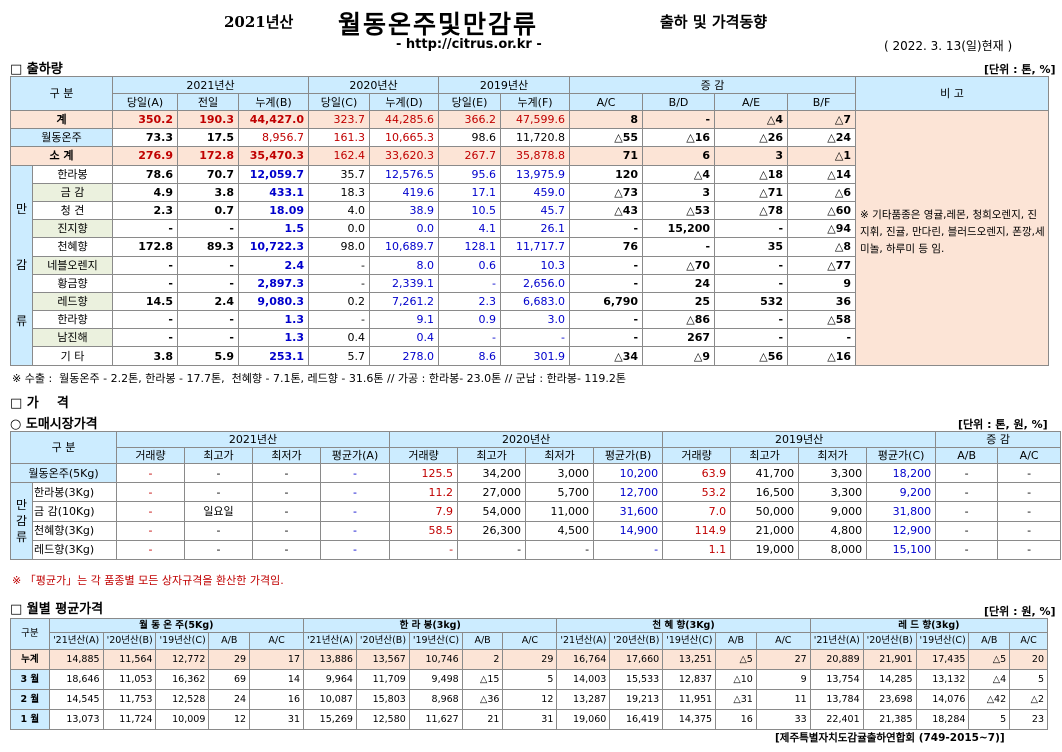  I want to click on shipment-cell: △78, so click(751, 210).